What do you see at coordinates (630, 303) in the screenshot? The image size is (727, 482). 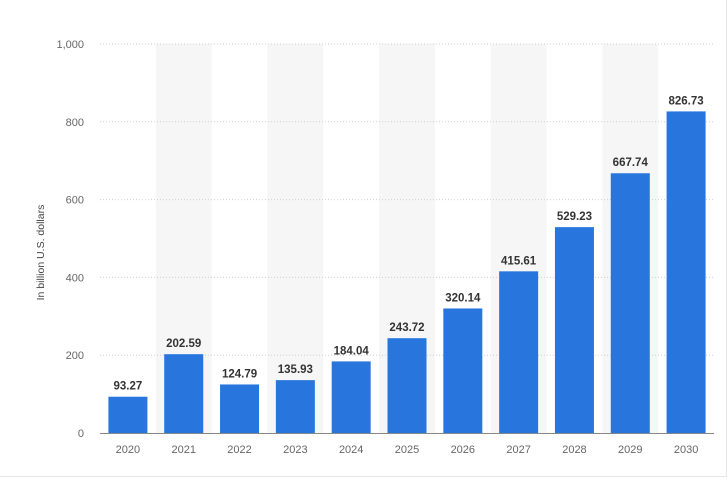 I see `bar-2029` at bounding box center [630, 303].